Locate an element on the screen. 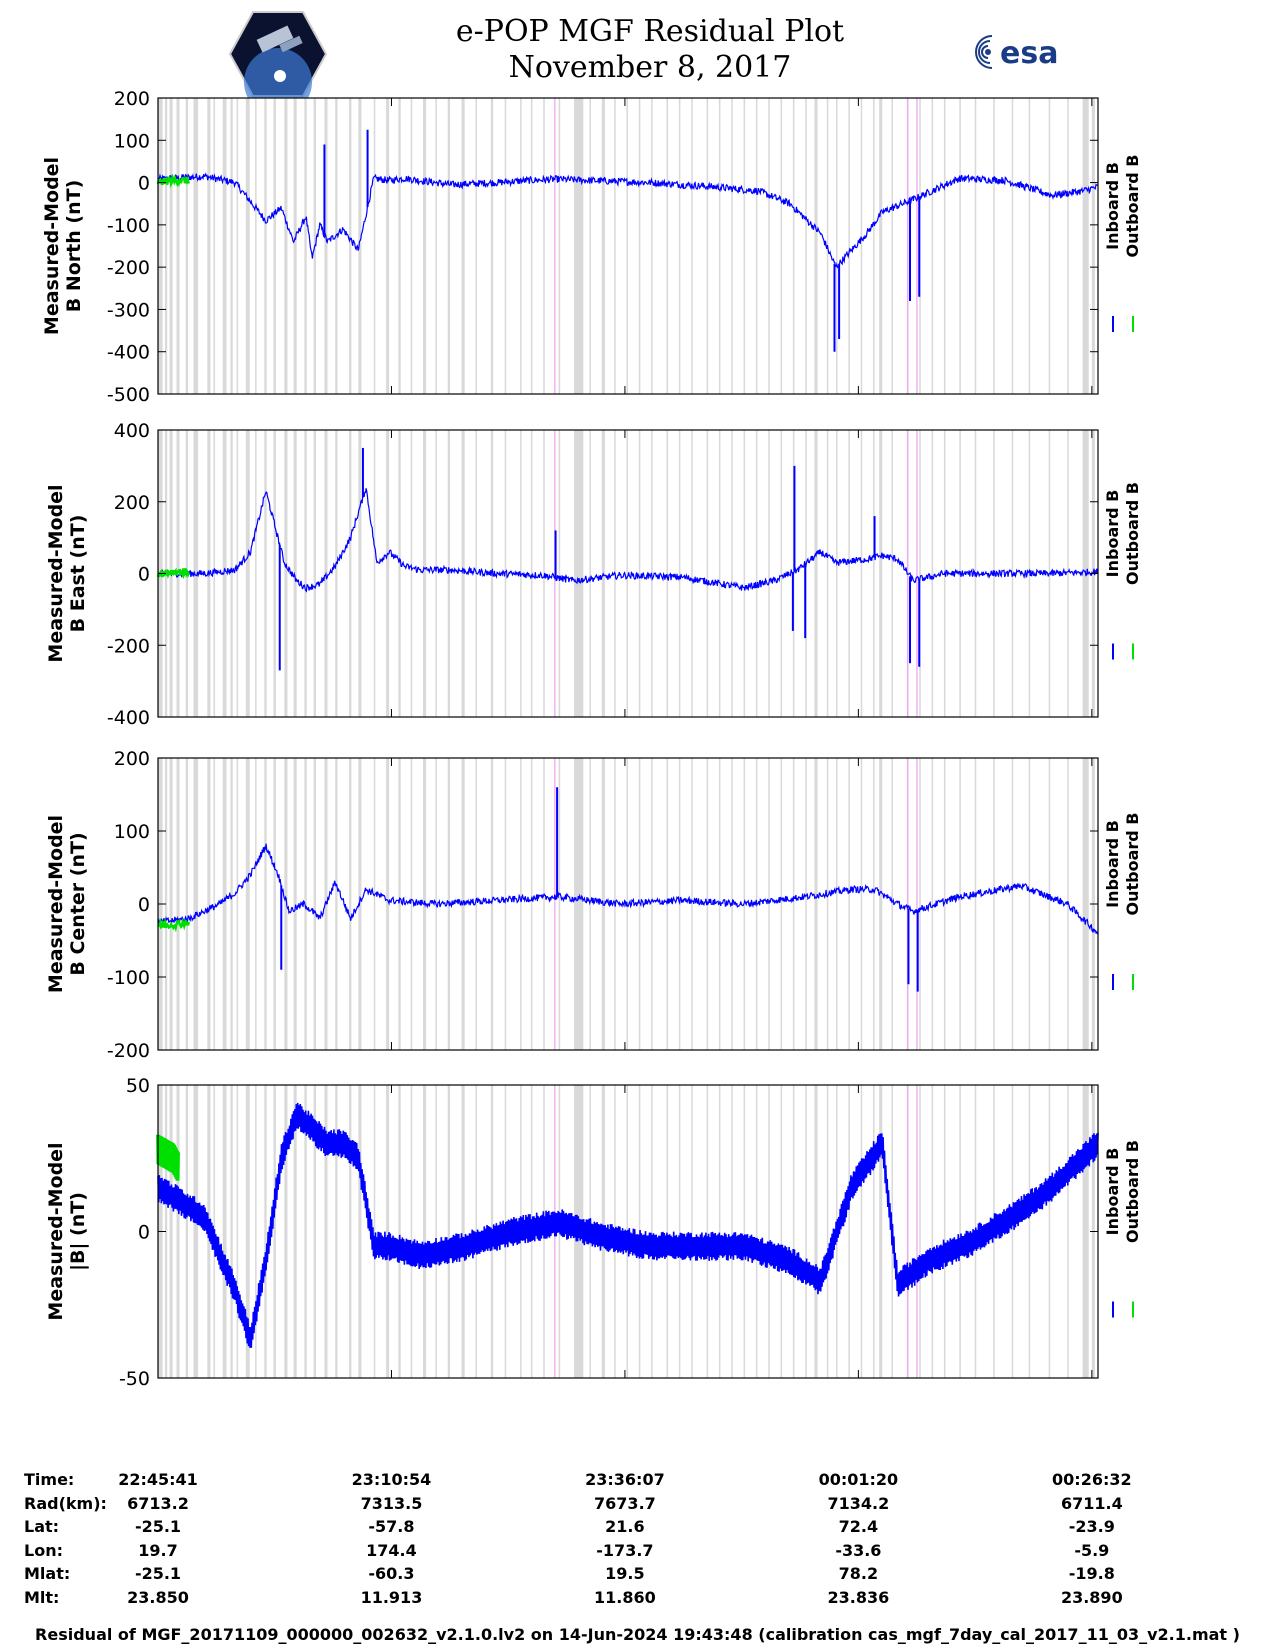 The height and width of the screenshot is (1650, 1275). info-value: -19.8 is located at coordinates (1091, 1573).